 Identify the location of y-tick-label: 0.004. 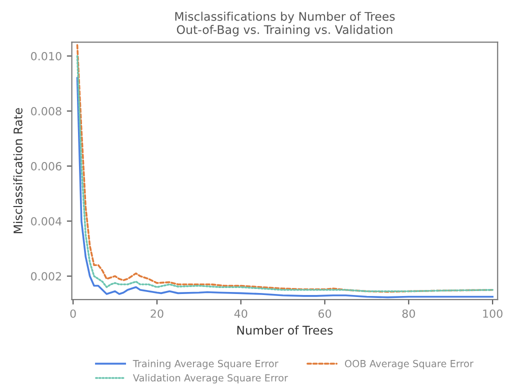
(46, 221).